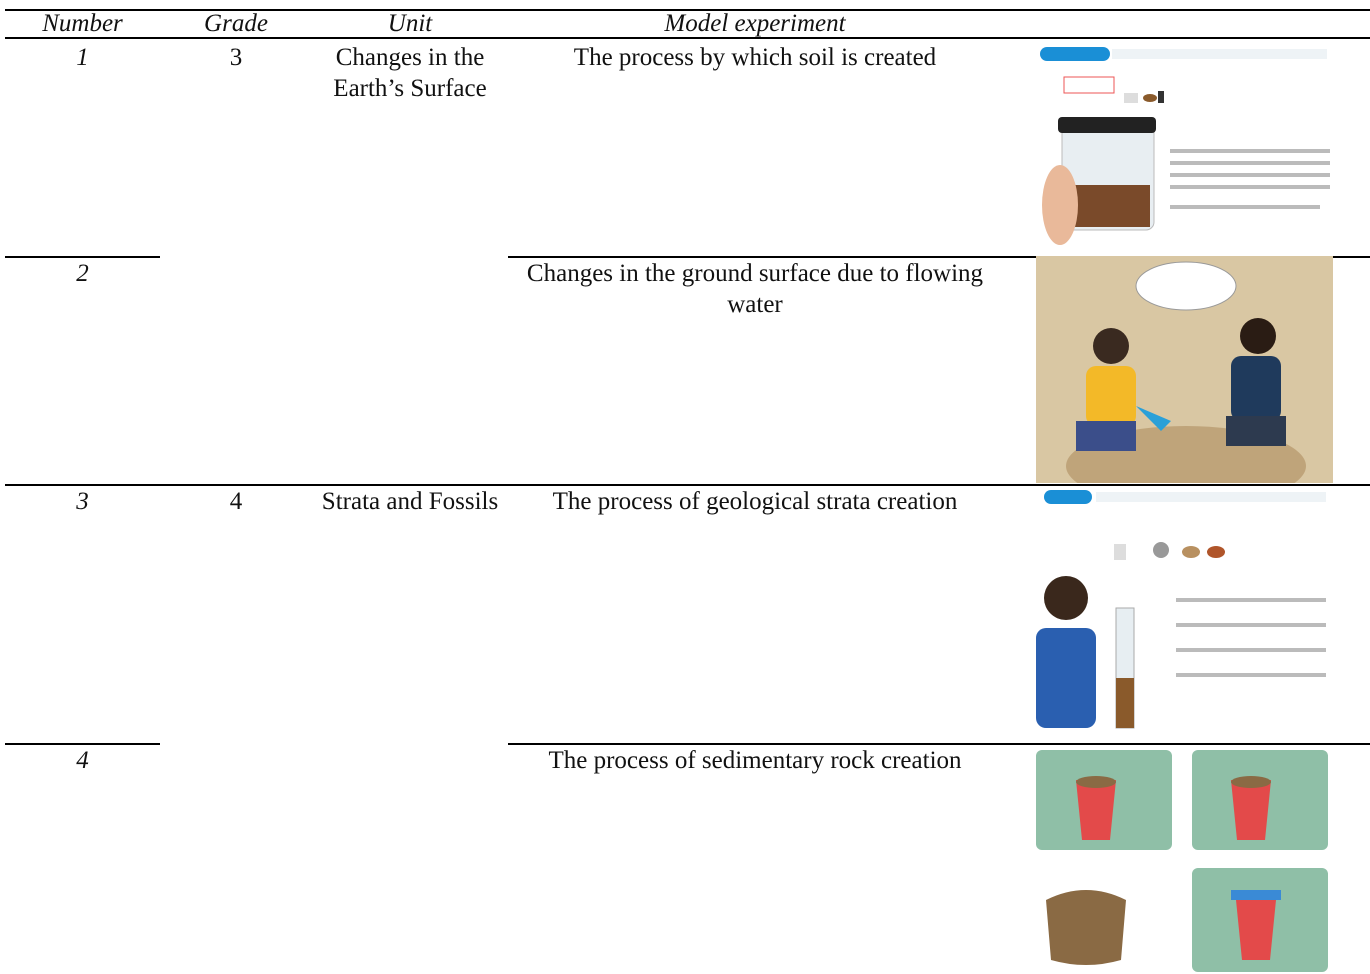 The image size is (1370, 974). What do you see at coordinates (755, 760) in the screenshot?
I see `experiment-cell: The process of sedimentary rock creation` at bounding box center [755, 760].